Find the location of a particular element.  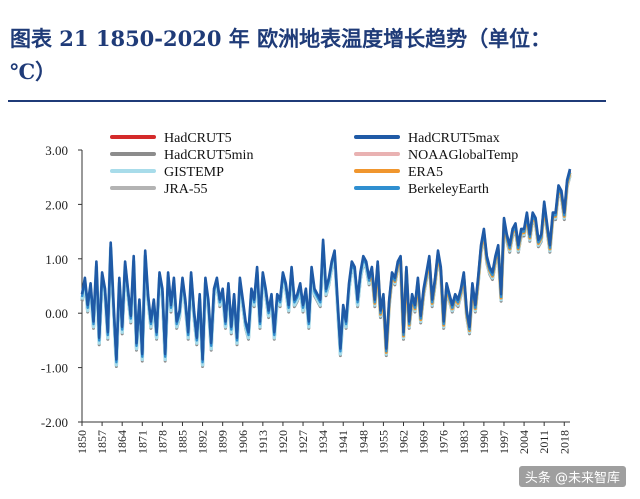

x-tick-label: 2011 is located at coordinates (544, 442).